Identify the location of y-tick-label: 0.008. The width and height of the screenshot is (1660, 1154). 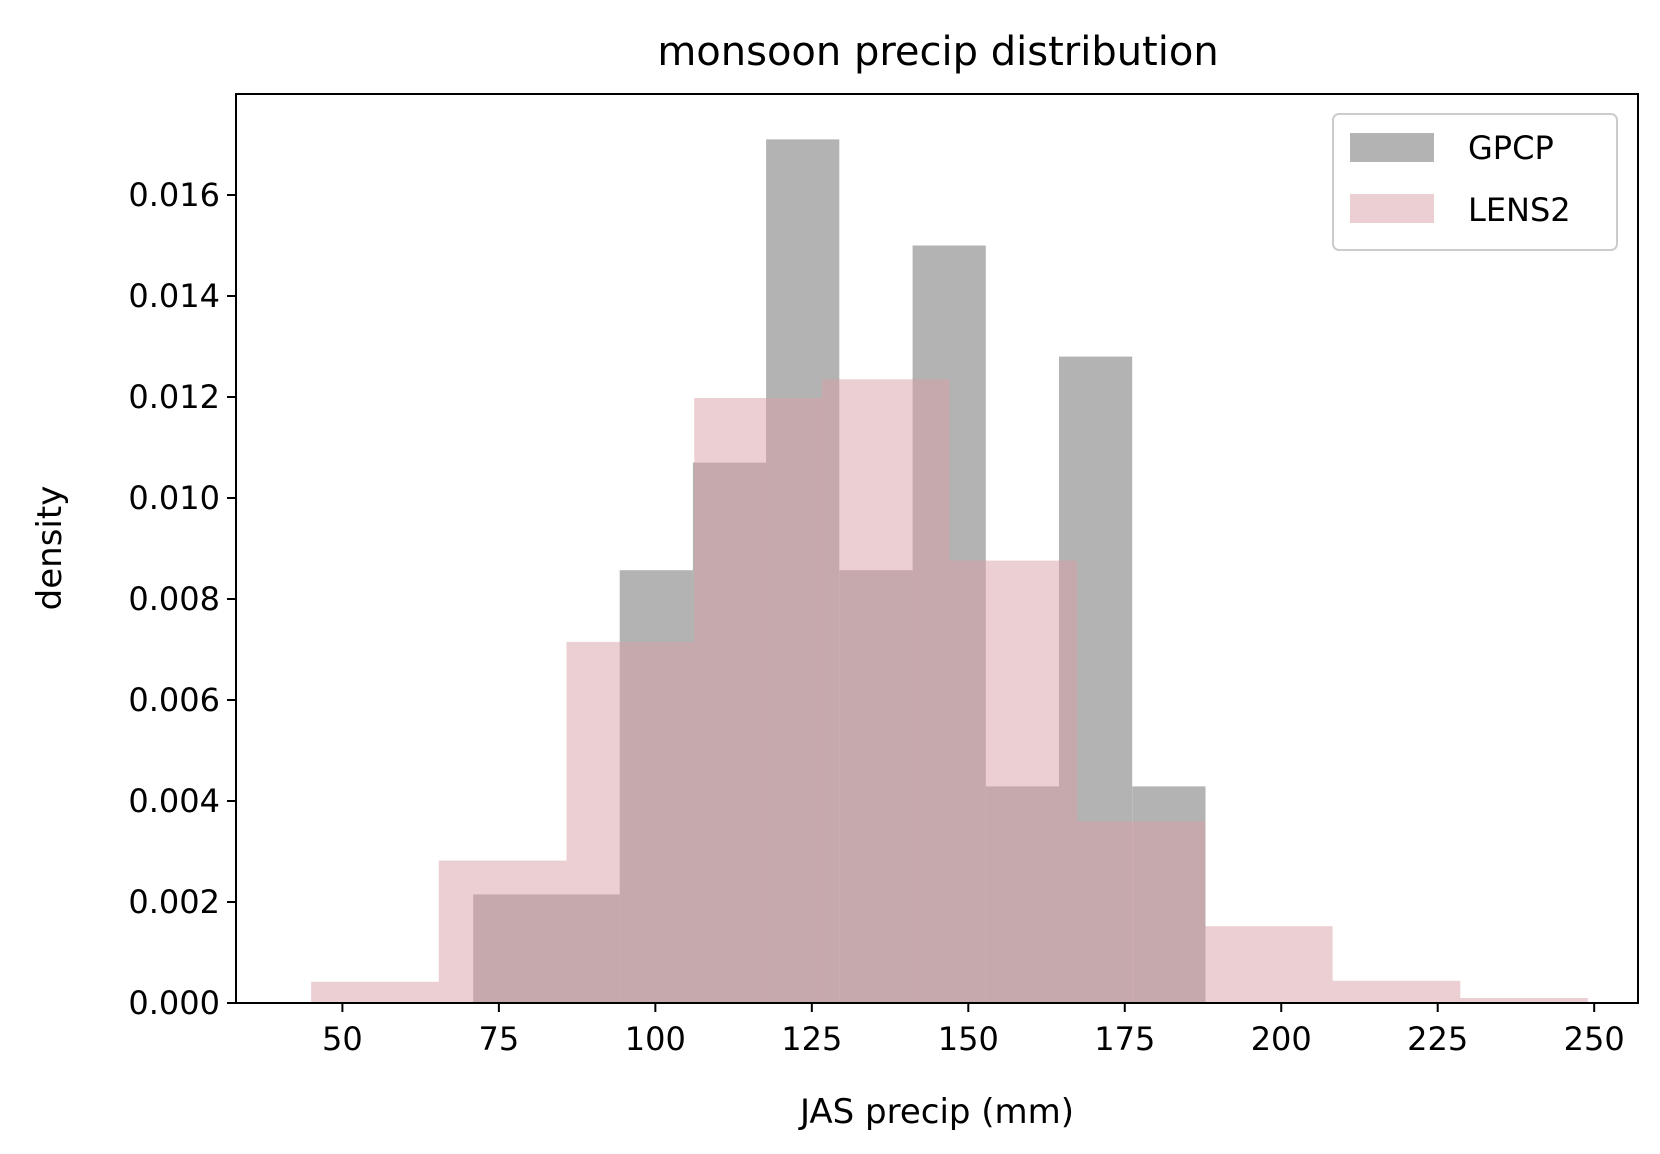
(174, 599).